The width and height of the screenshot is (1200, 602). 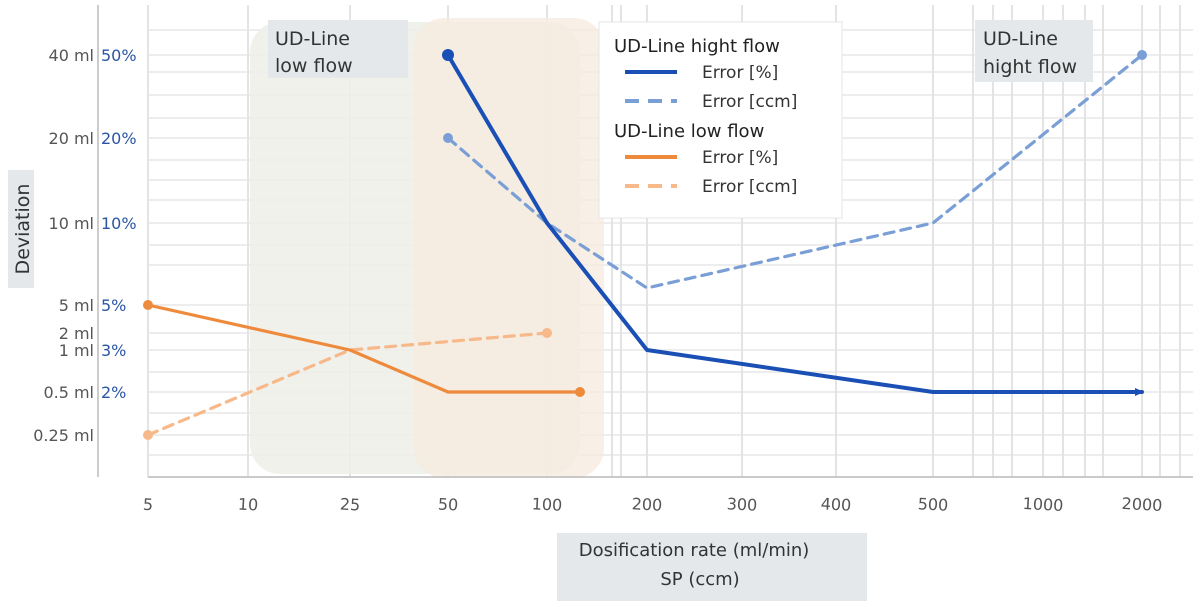 I want to click on x-axis-title-line2: SP (ccm), so click(x=699, y=579).